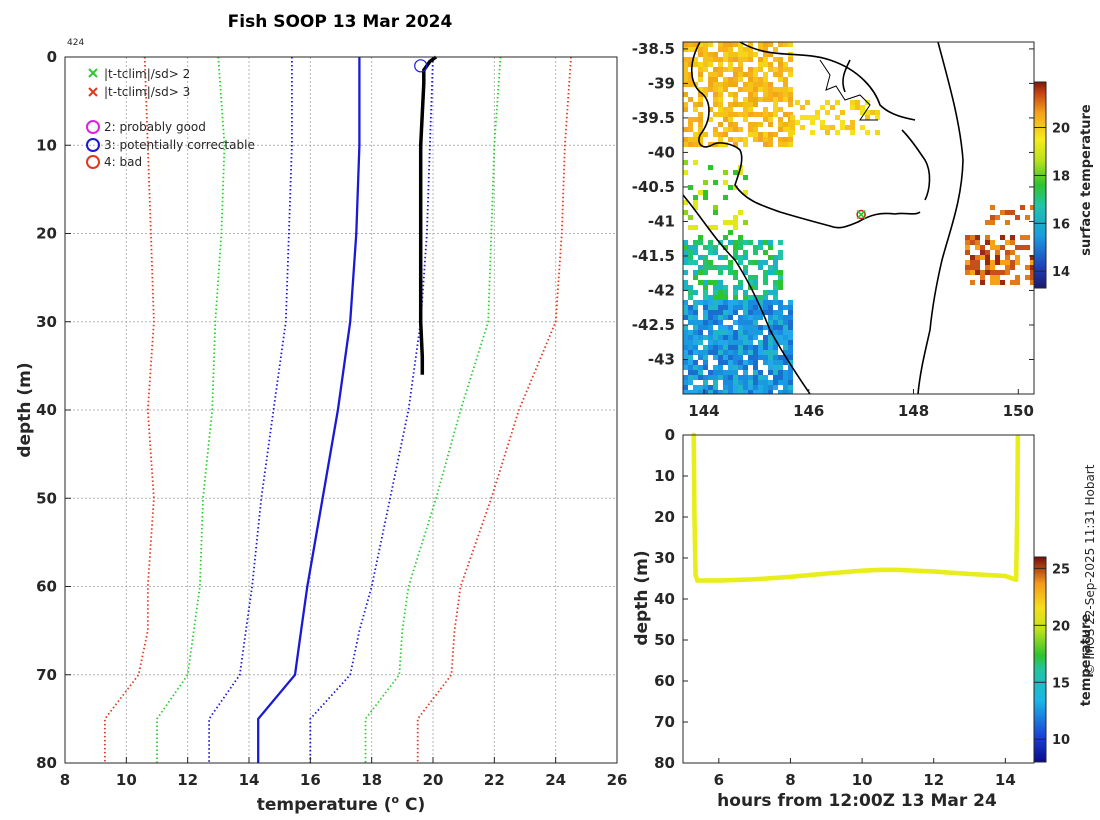 This screenshot has height=820, width=1100. What do you see at coordinates (1061, 740) in the screenshot?
I see `trace-cb-tick-label: 10` at bounding box center [1061, 740].